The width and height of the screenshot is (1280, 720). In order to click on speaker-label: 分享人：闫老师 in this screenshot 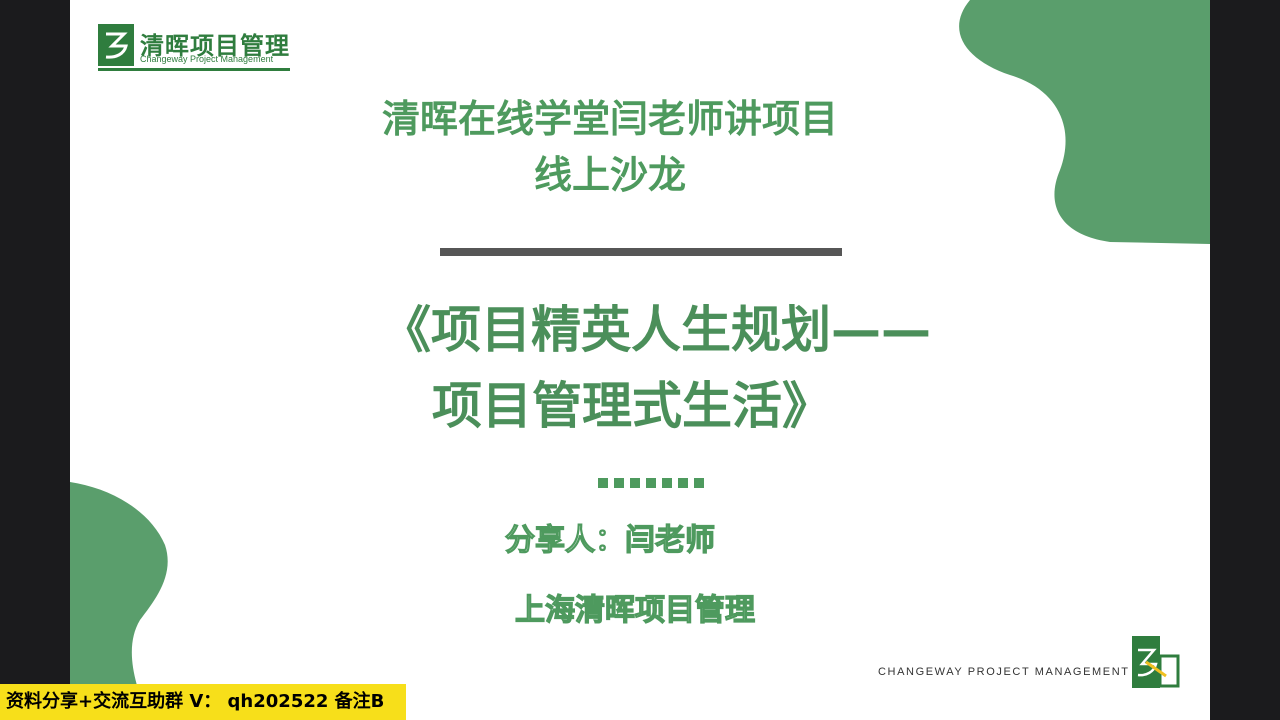, I will do `click(609, 540)`.